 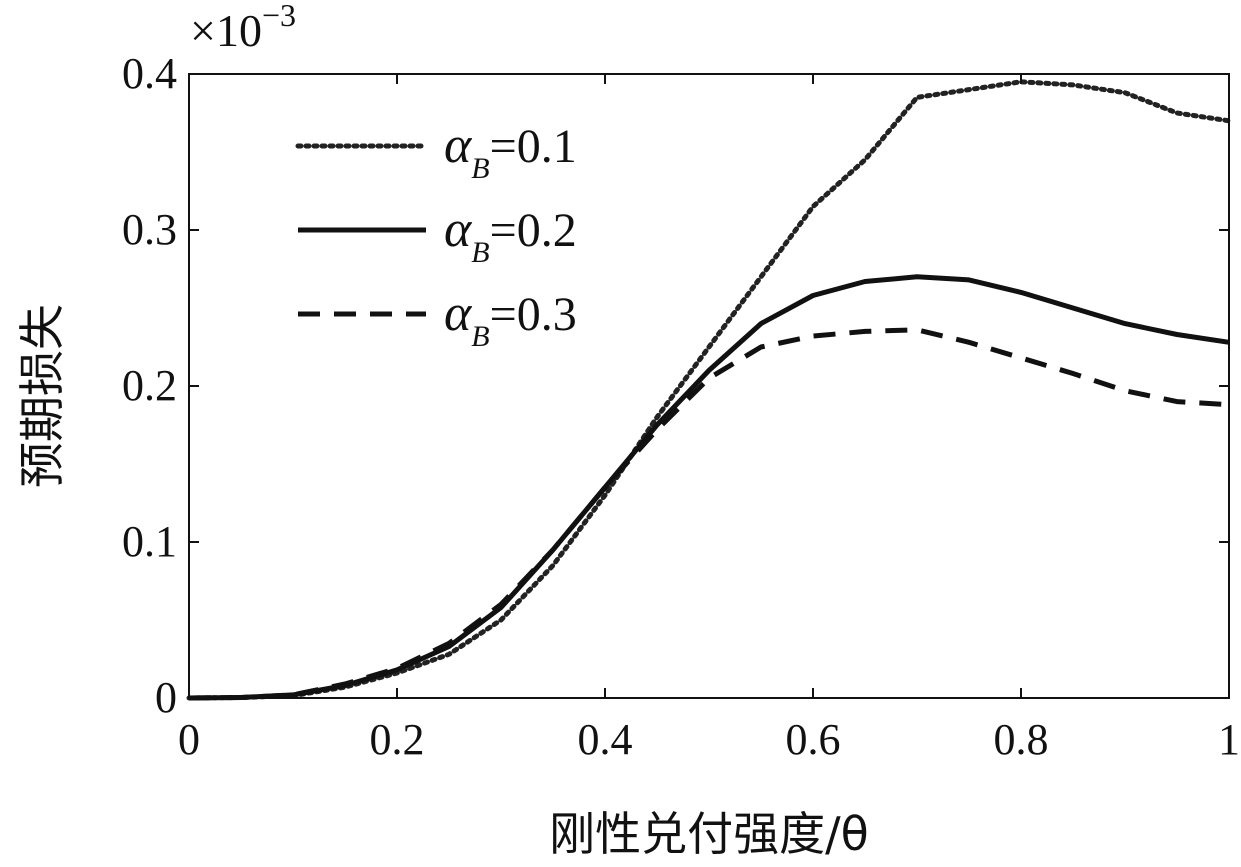 What do you see at coordinates (166, 697) in the screenshot?
I see `y-tick-label: 0` at bounding box center [166, 697].